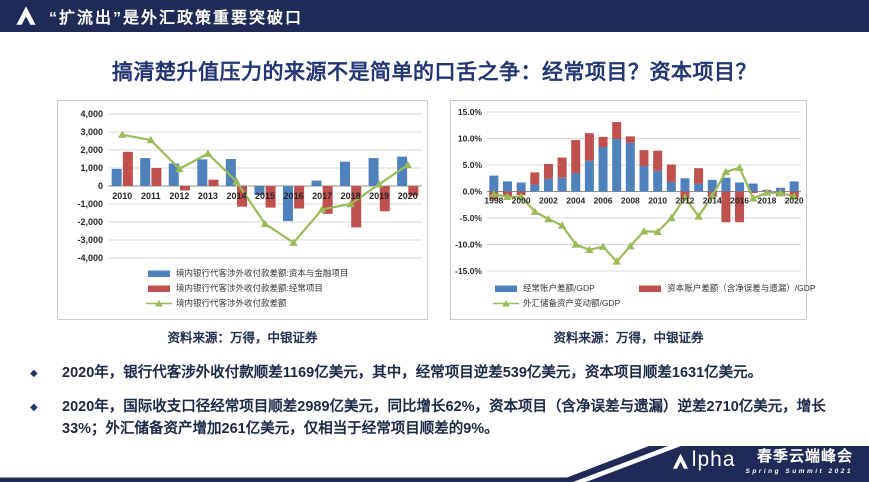 This screenshot has width=869, height=482. What do you see at coordinates (413, 191) in the screenshot?
I see `bar-s1-2020` at bounding box center [413, 191].